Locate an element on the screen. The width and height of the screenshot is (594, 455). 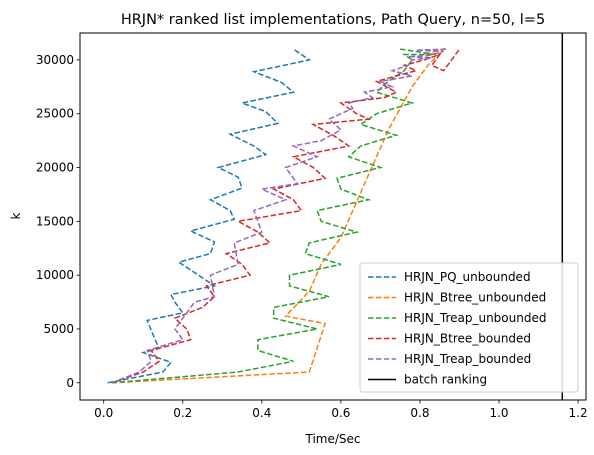
legend-box is located at coordinates (469, 327).